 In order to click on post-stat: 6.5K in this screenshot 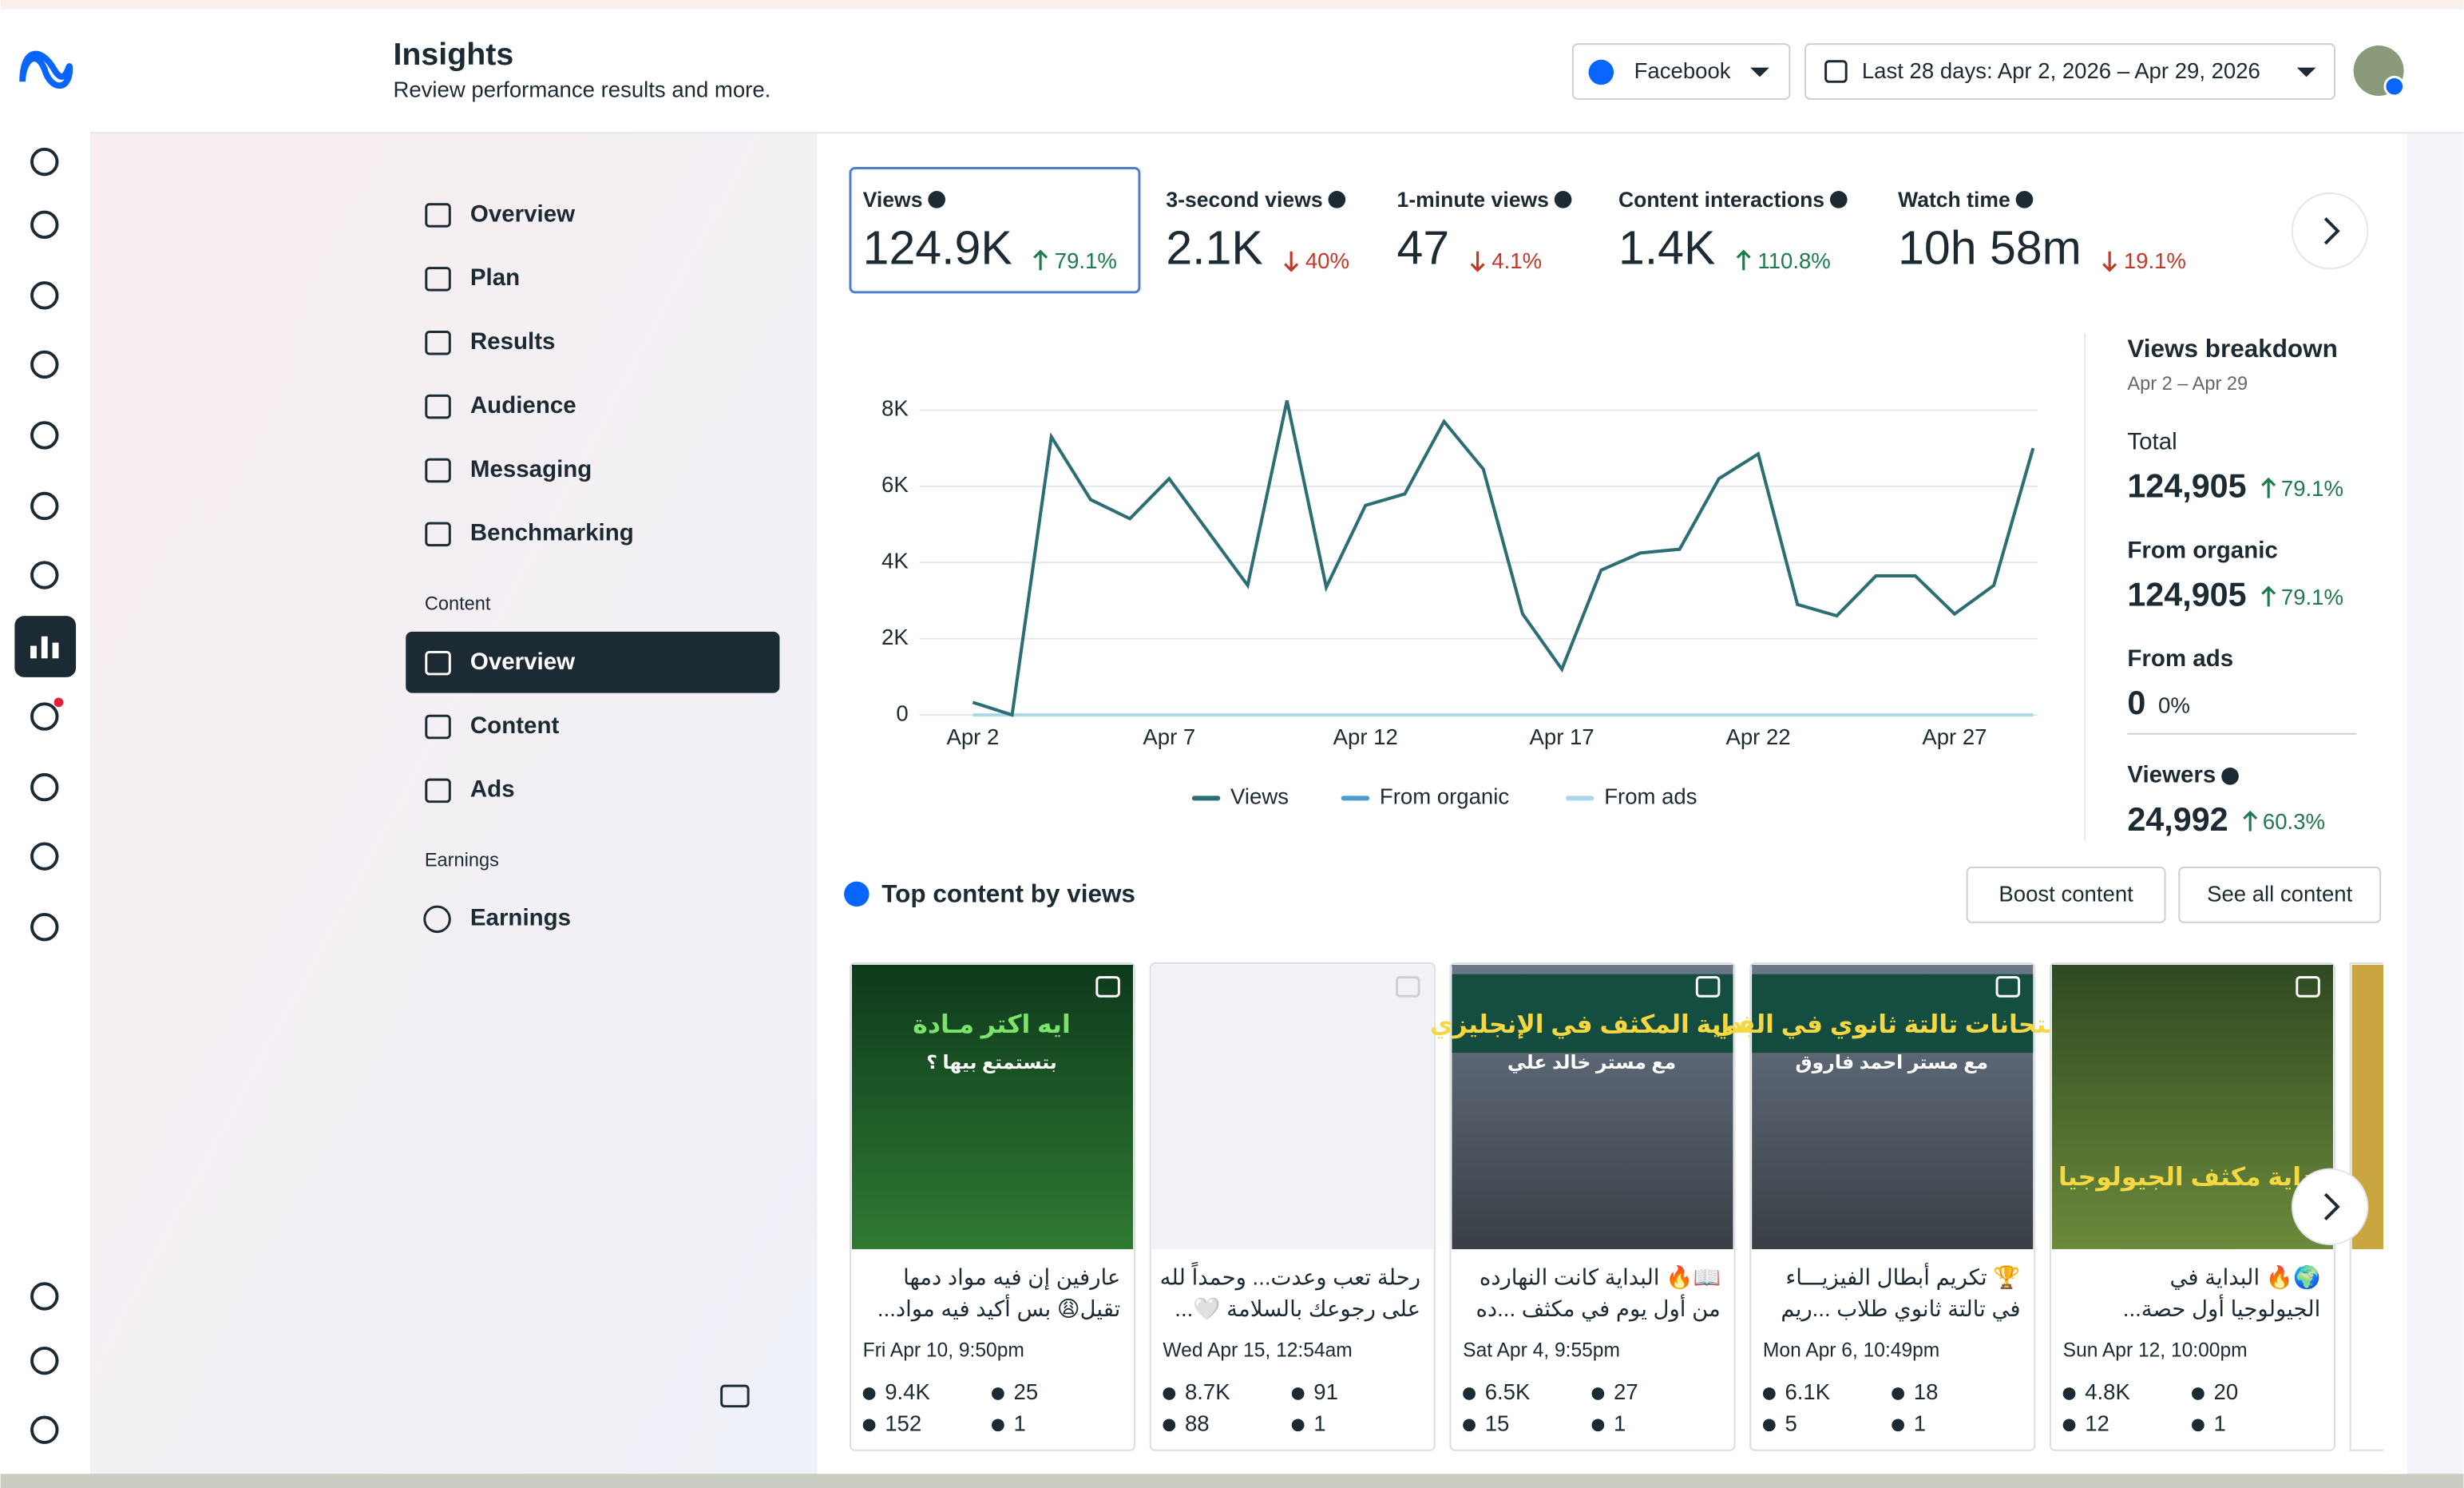, I will do `click(1508, 1391)`.